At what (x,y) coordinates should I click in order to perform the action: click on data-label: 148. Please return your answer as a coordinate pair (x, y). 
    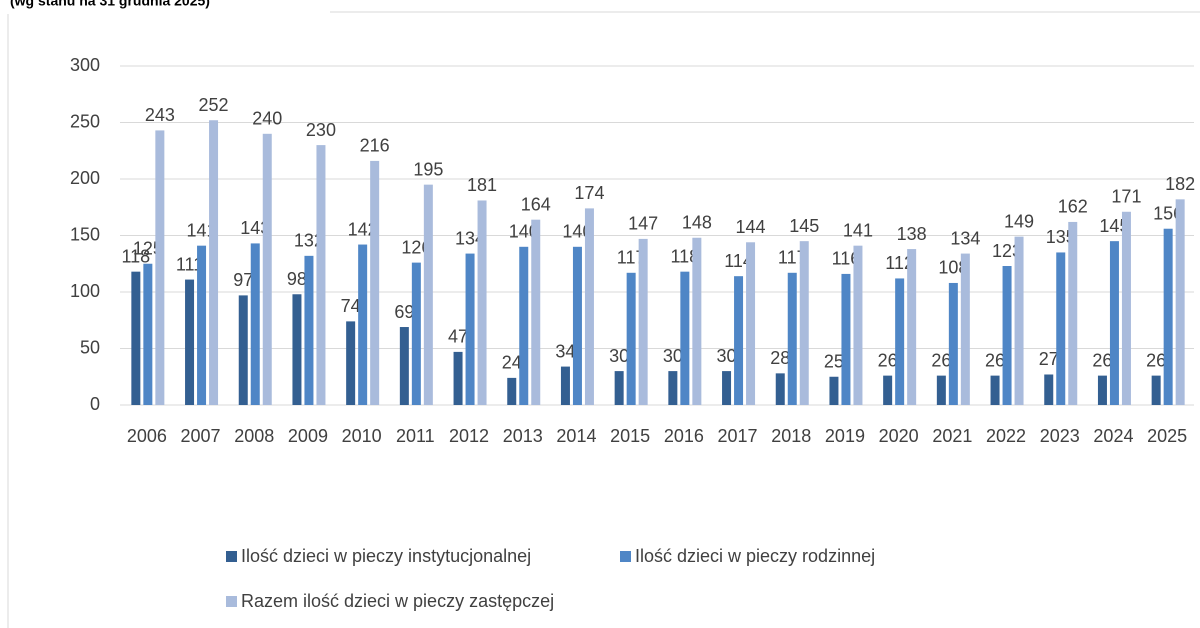
    Looking at the image, I should click on (697, 223).